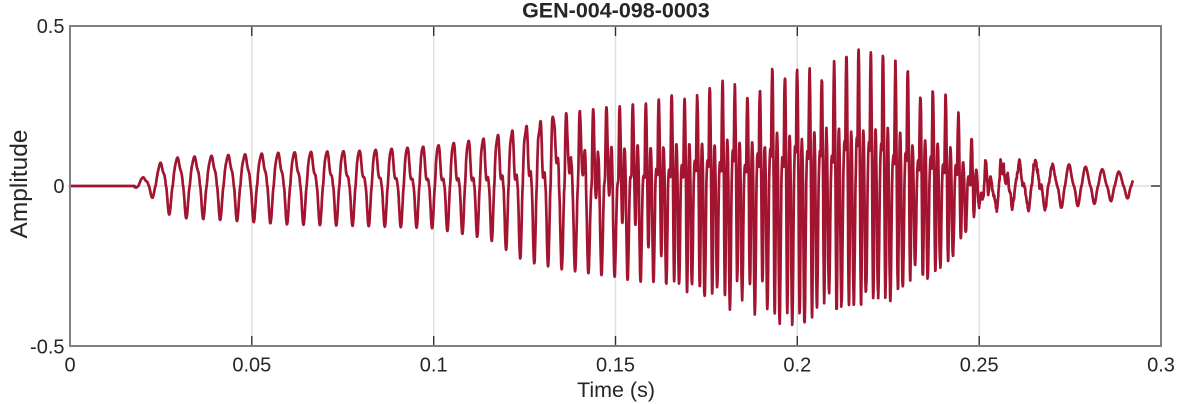 The width and height of the screenshot is (1177, 404). I want to click on svg-text: GEN-004-098-0003, so click(616, 11).